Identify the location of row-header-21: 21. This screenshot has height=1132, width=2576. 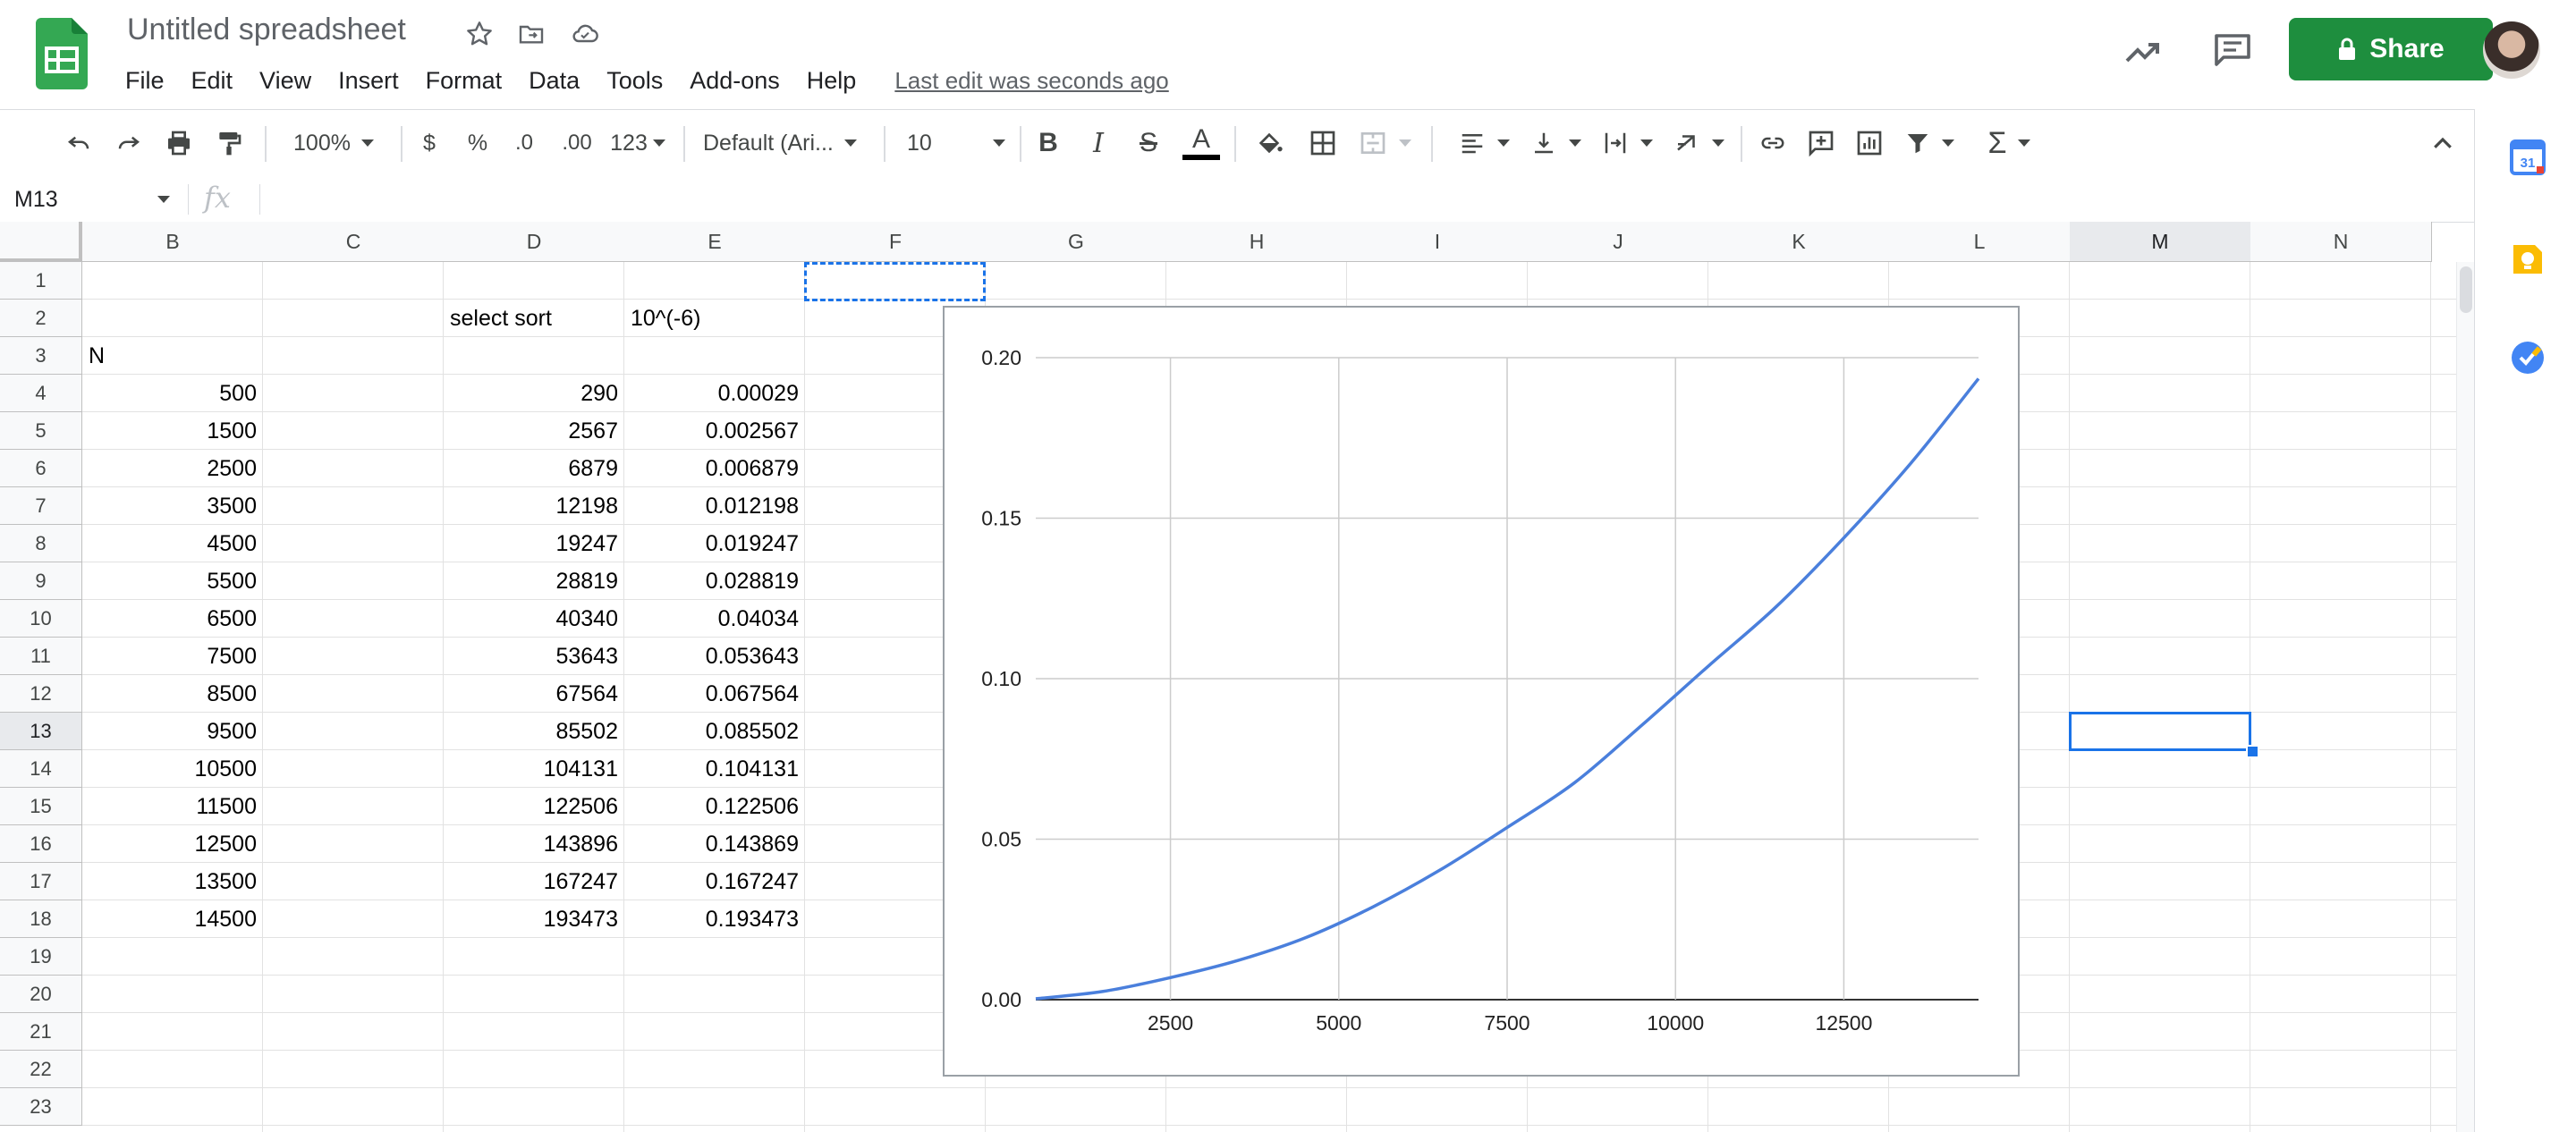
(41, 1032).